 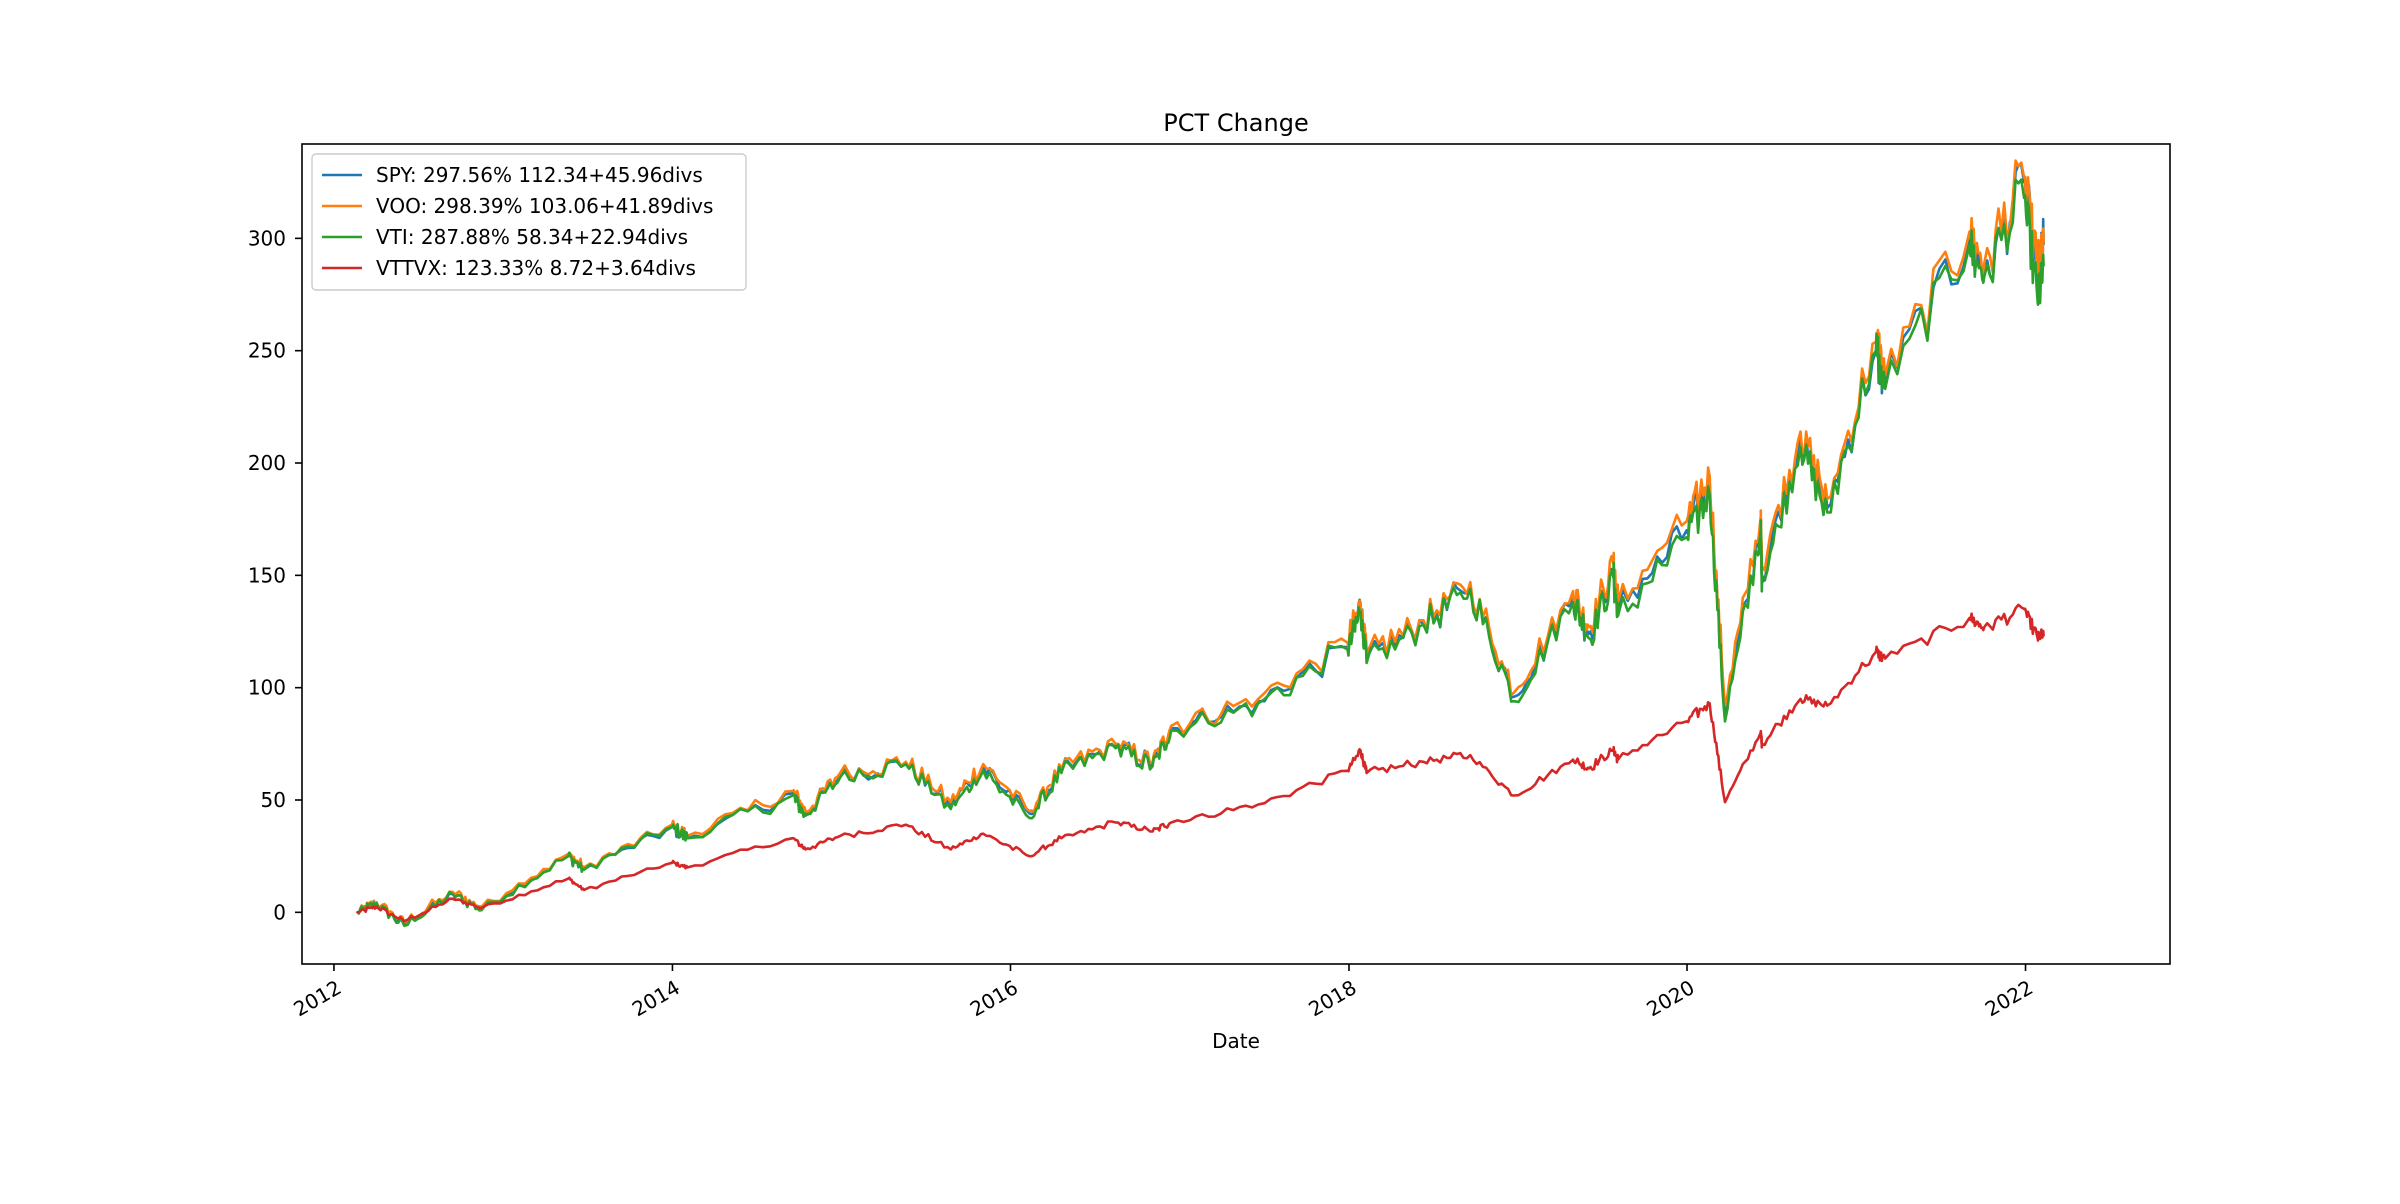 I want to click on y-tick-label: 200, so click(x=267, y=463).